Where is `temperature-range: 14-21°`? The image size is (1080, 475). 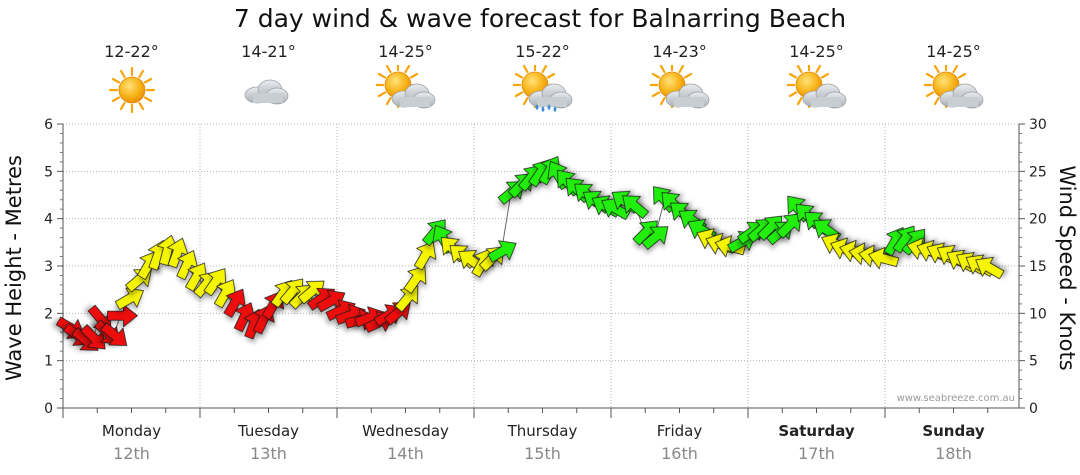
temperature-range: 14-21° is located at coordinates (268, 51).